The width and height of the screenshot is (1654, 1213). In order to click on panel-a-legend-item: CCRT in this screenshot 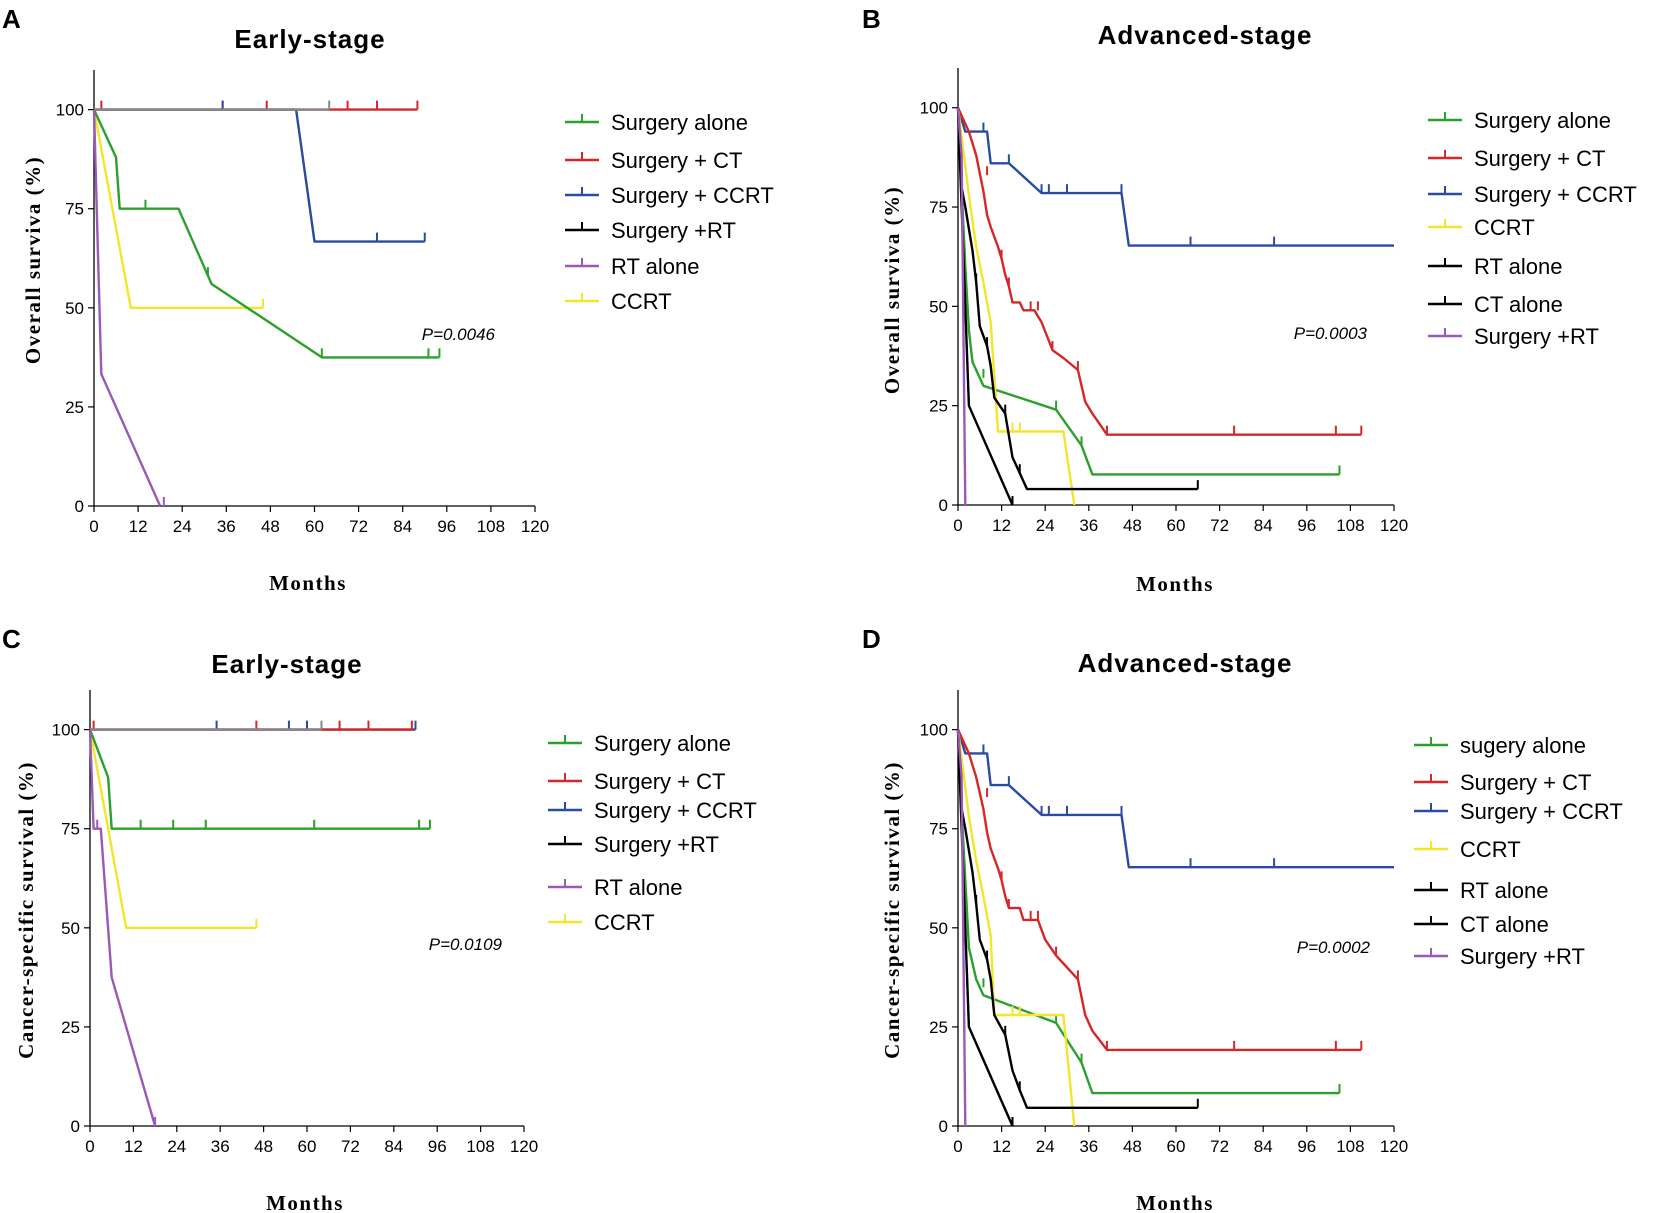, I will do `click(618, 301)`.